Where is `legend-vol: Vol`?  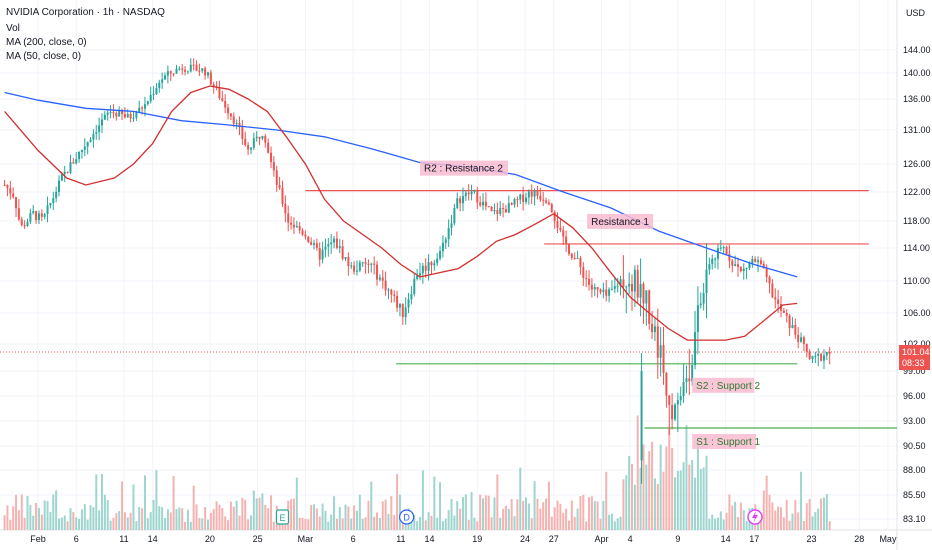
legend-vol: Vol is located at coordinates (13, 28).